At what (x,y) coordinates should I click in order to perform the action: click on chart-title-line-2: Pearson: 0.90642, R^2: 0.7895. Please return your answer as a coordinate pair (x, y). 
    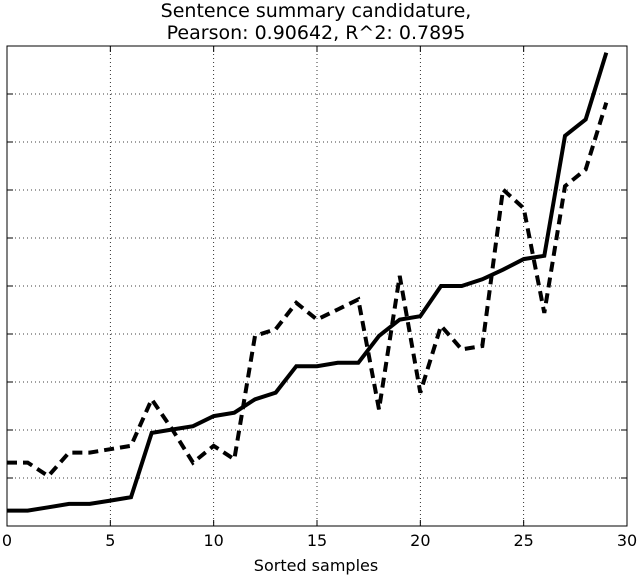
    Looking at the image, I should click on (316, 33).